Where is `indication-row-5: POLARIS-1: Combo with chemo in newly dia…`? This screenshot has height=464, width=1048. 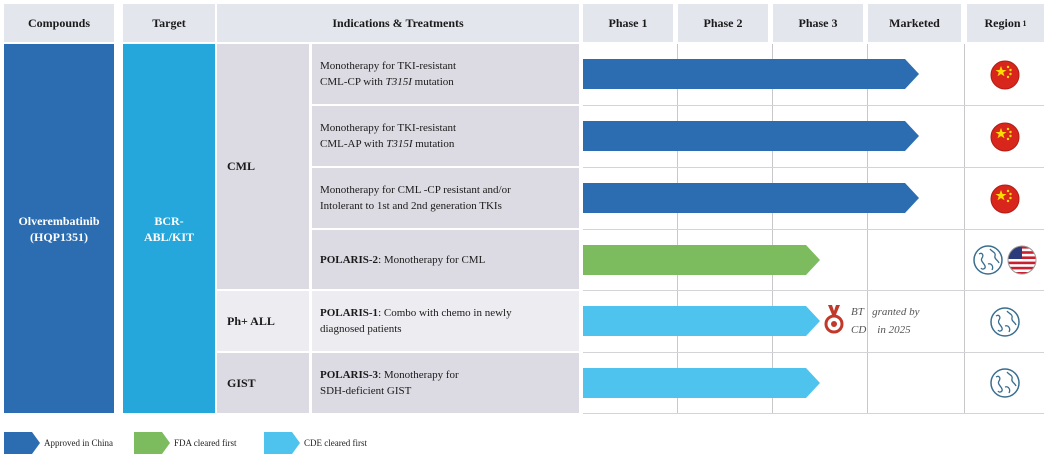
indication-row-5: POLARIS-1: Combo with chemo in newly dia… is located at coordinates (445, 321).